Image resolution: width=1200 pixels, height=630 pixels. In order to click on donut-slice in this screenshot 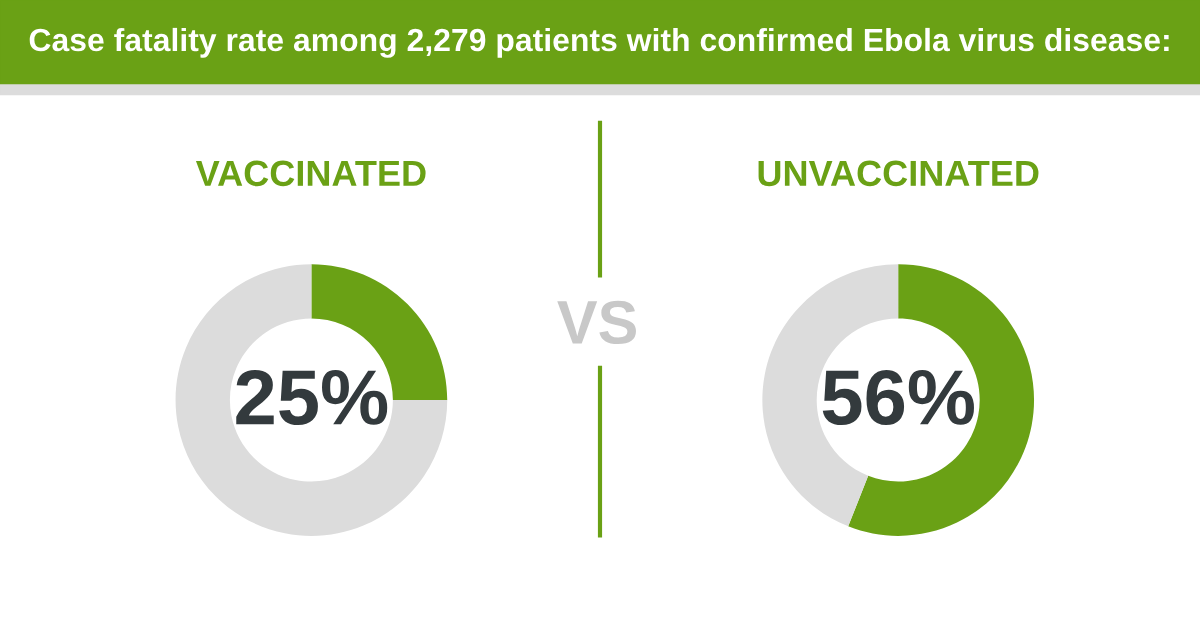, I will do `click(311, 400)`.